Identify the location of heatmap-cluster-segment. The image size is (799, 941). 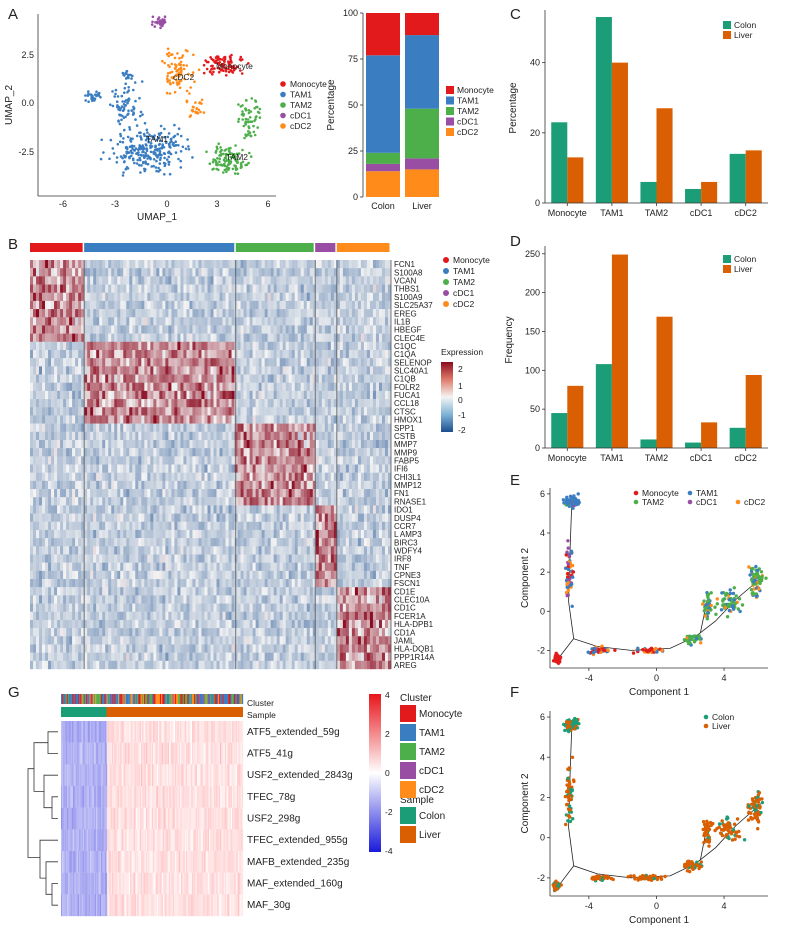
(274, 247).